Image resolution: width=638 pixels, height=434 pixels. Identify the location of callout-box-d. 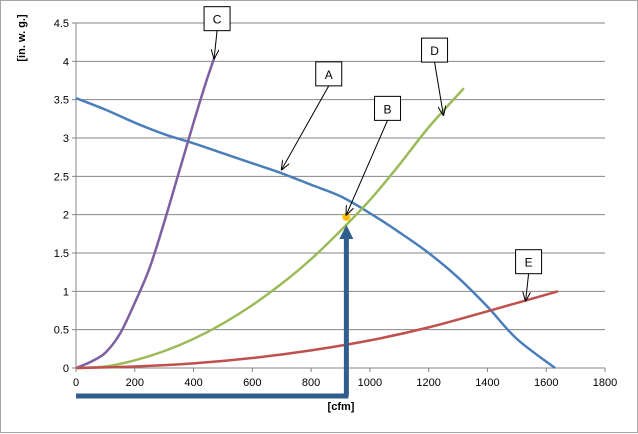
(435, 50).